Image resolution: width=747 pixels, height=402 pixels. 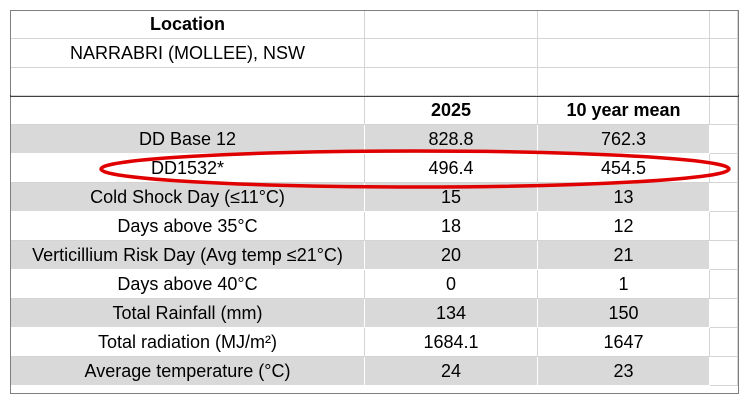 What do you see at coordinates (188, 226) in the screenshot?
I see `row-label: Days above 35°C` at bounding box center [188, 226].